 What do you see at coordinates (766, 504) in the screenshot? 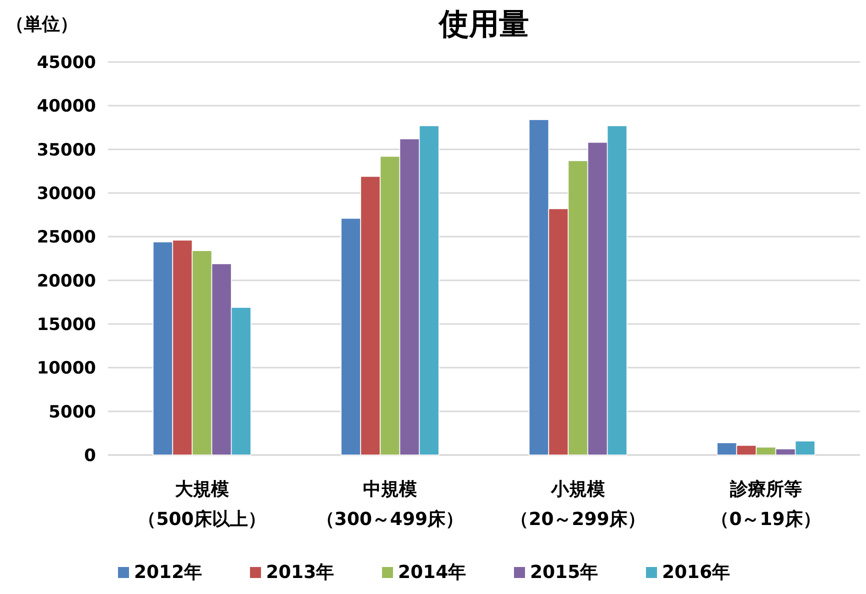
I see `x-tick-label: 診療所等（0～19床）` at bounding box center [766, 504].